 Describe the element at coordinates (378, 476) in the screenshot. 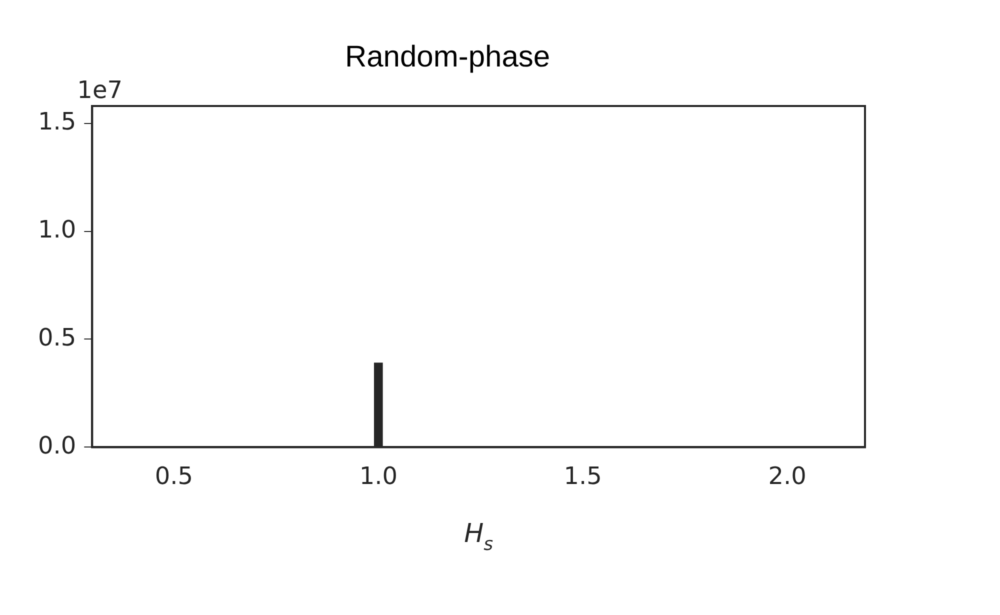

I see `x-tick-label: 1.0` at that location.